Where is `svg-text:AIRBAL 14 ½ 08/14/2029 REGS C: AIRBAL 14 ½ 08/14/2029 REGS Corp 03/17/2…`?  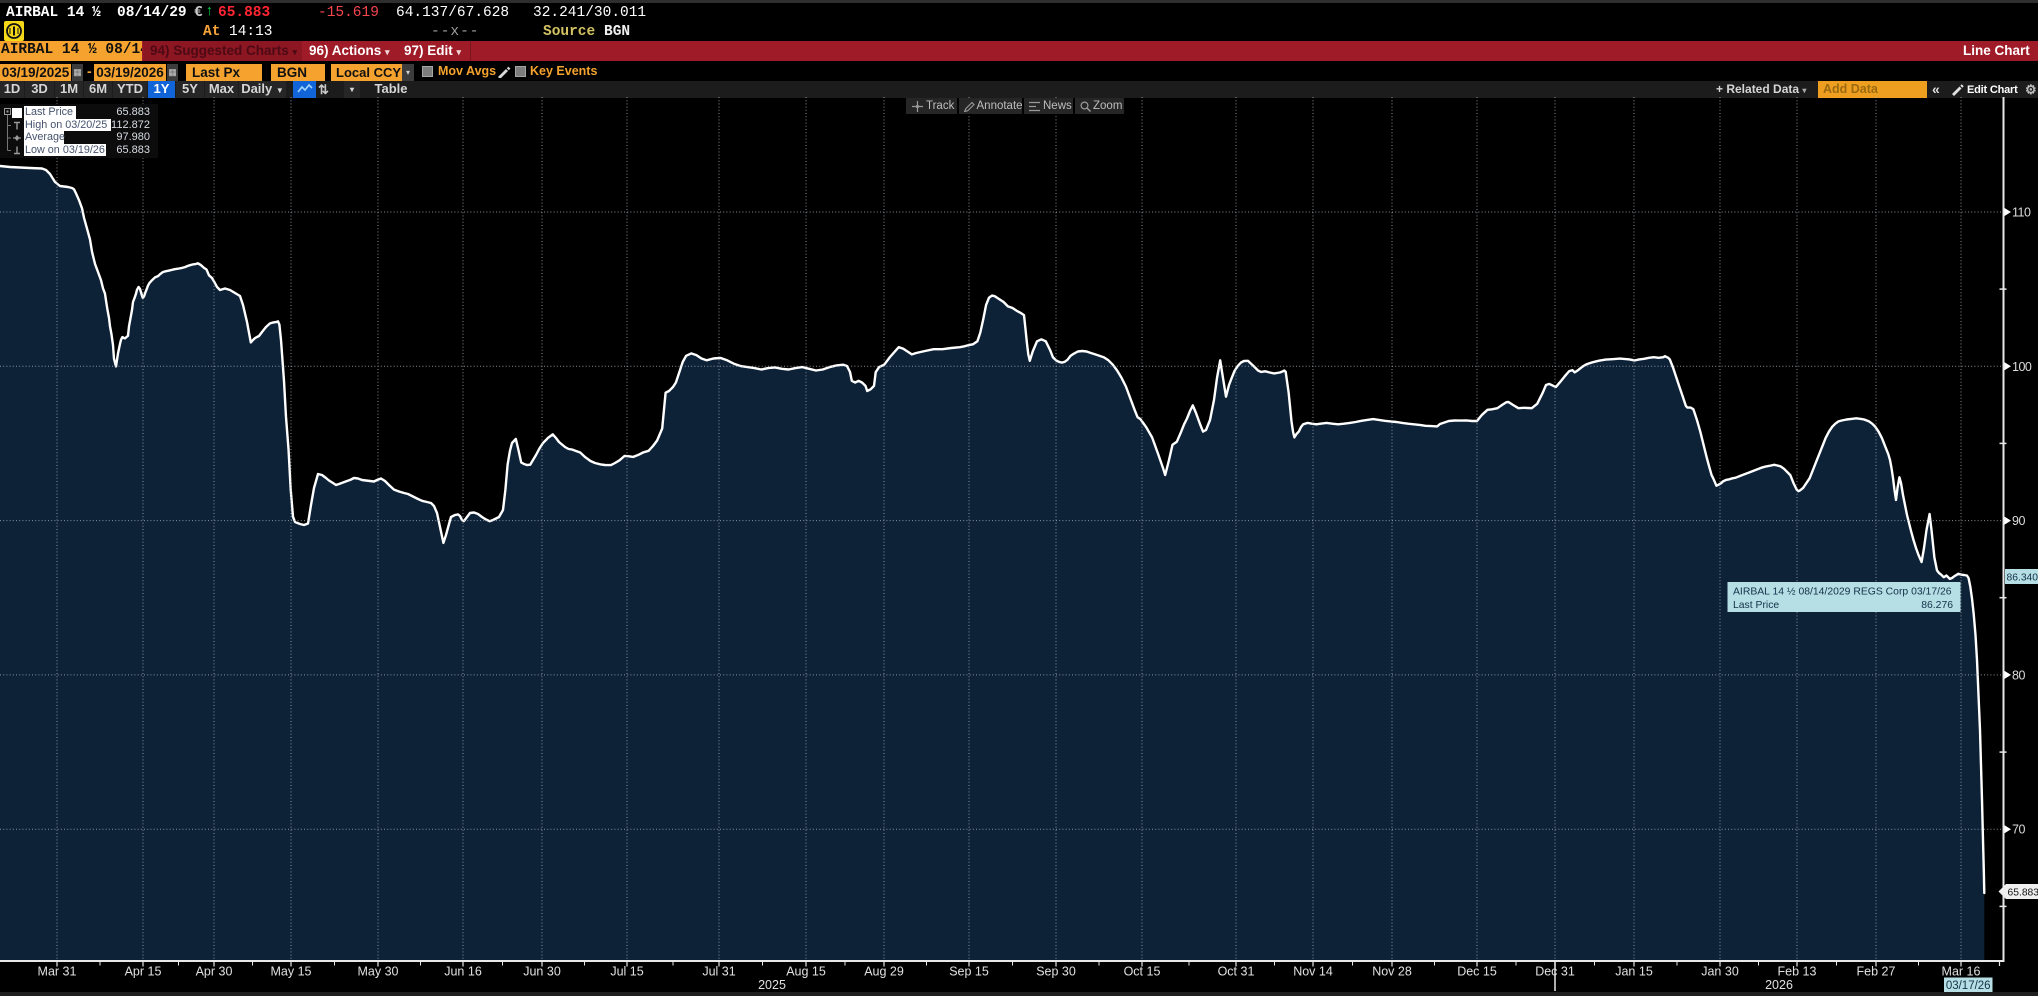
svg-text:AIRBAL 14 ½ 08/14/2029 REGS C: AIRBAL 14 ½ 08/14/2029 REGS Corp 03/17/2… is located at coordinates (1842, 592).